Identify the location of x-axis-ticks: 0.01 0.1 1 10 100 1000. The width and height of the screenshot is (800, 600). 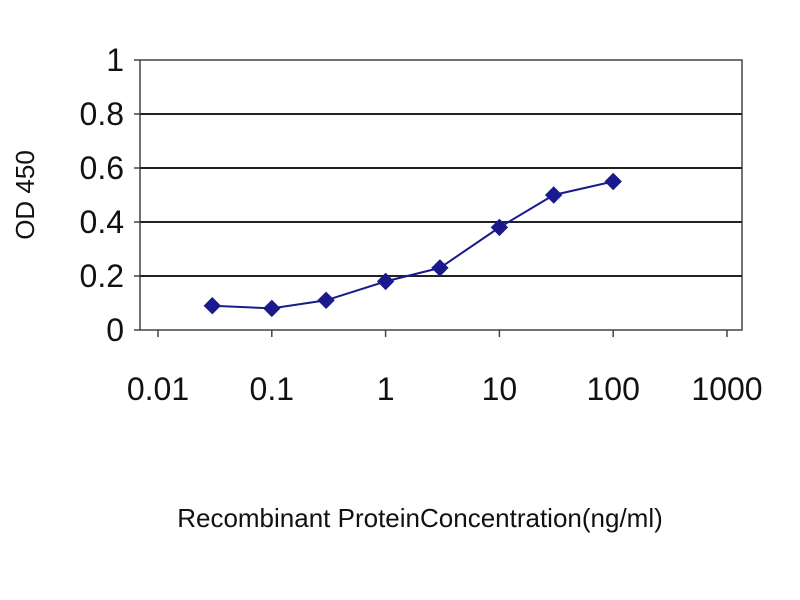
(445, 368).